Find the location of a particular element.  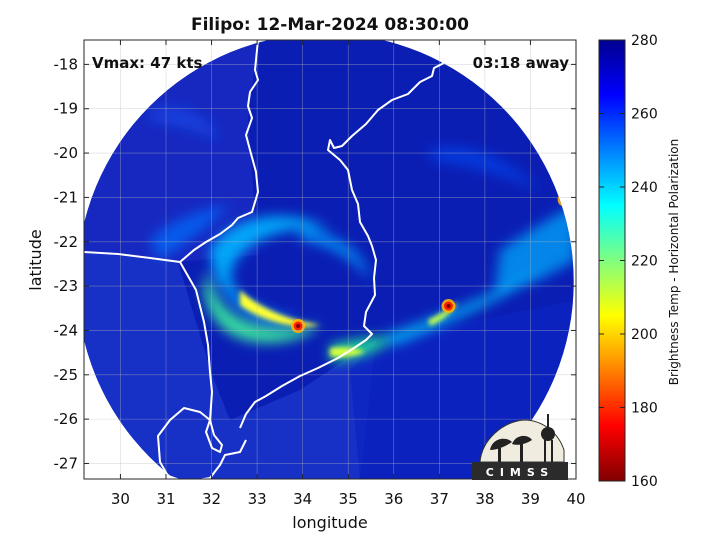

y-tick-label: -18 is located at coordinates (66, 64).